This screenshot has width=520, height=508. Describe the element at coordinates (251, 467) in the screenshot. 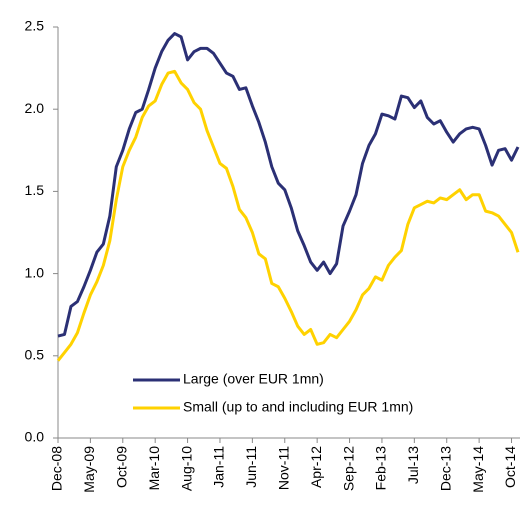

I see `x-tick-label: Jun-11` at that location.